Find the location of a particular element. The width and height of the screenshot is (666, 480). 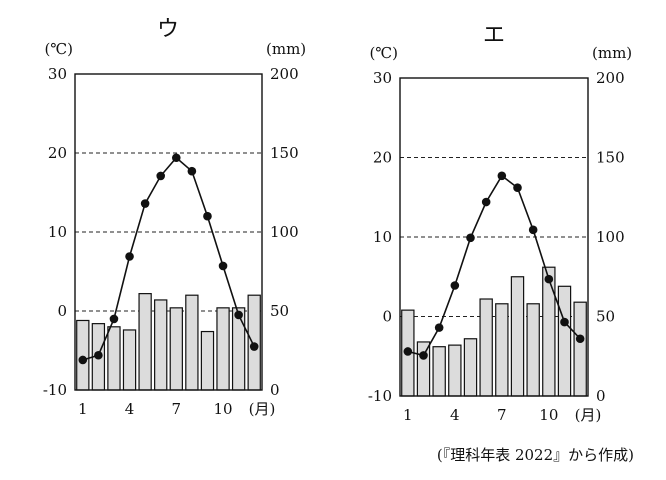

chart-title: エ is located at coordinates (494, 35).